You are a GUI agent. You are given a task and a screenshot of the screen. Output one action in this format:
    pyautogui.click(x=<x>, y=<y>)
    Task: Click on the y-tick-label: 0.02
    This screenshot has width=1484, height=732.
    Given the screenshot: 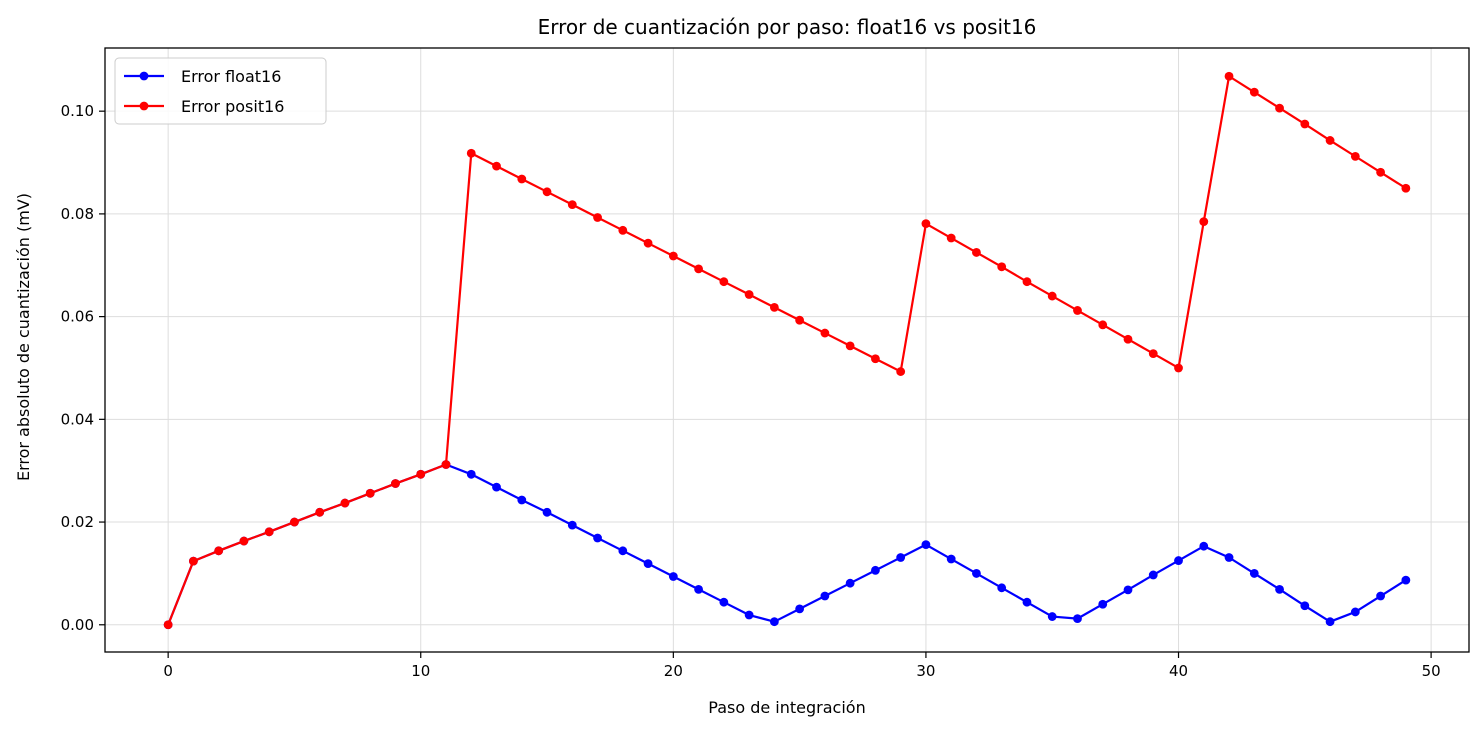 What is the action you would take?
    pyautogui.click(x=77, y=522)
    